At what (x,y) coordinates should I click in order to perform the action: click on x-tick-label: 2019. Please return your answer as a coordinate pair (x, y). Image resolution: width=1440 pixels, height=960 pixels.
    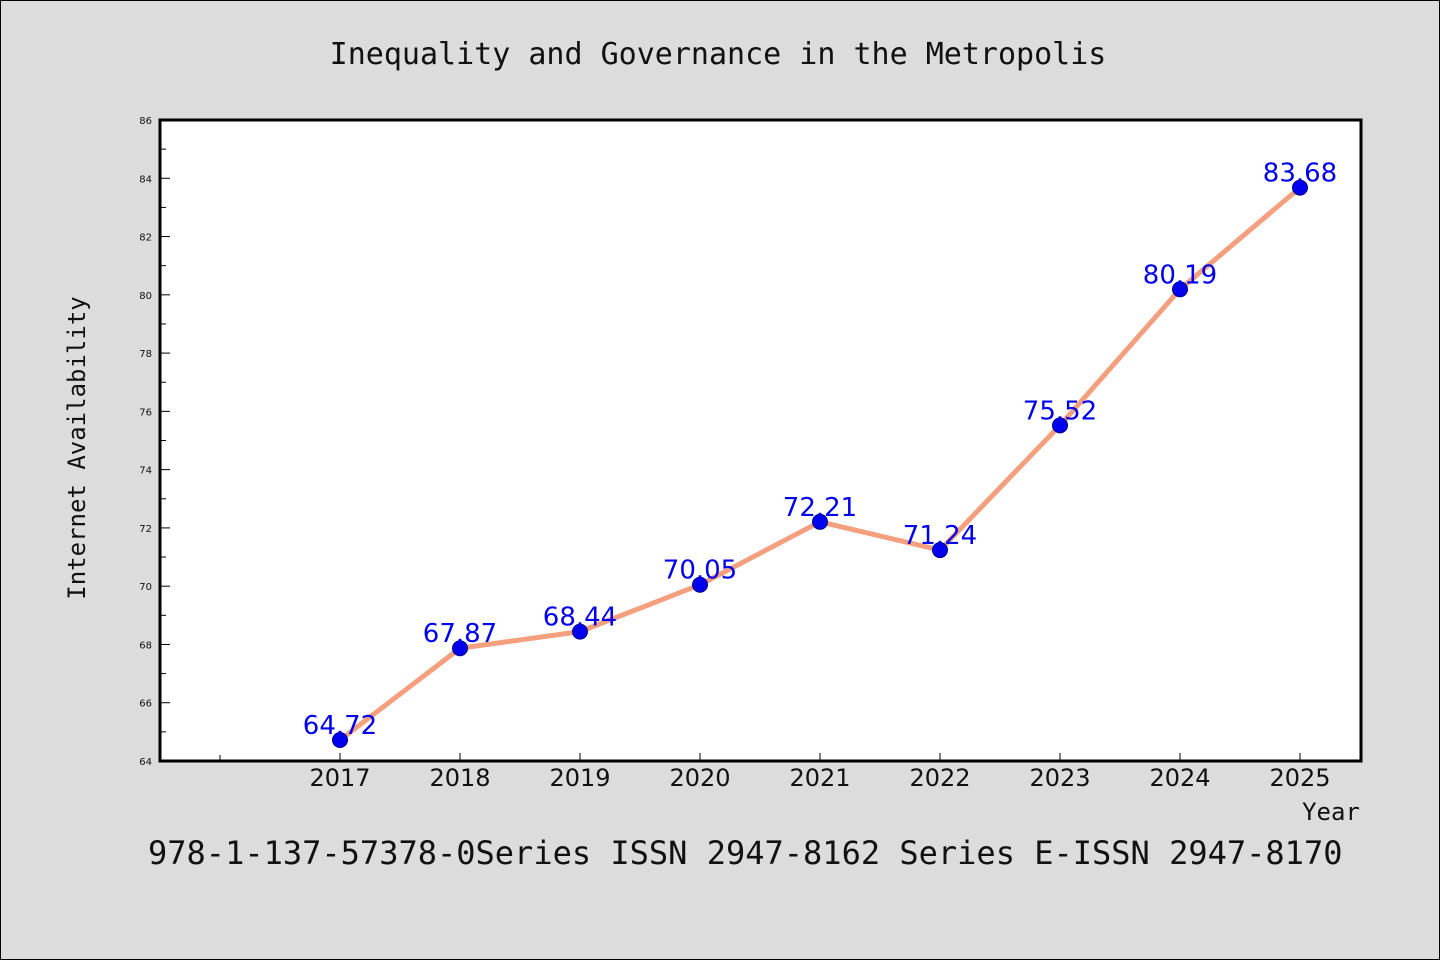
    Looking at the image, I should click on (579, 778).